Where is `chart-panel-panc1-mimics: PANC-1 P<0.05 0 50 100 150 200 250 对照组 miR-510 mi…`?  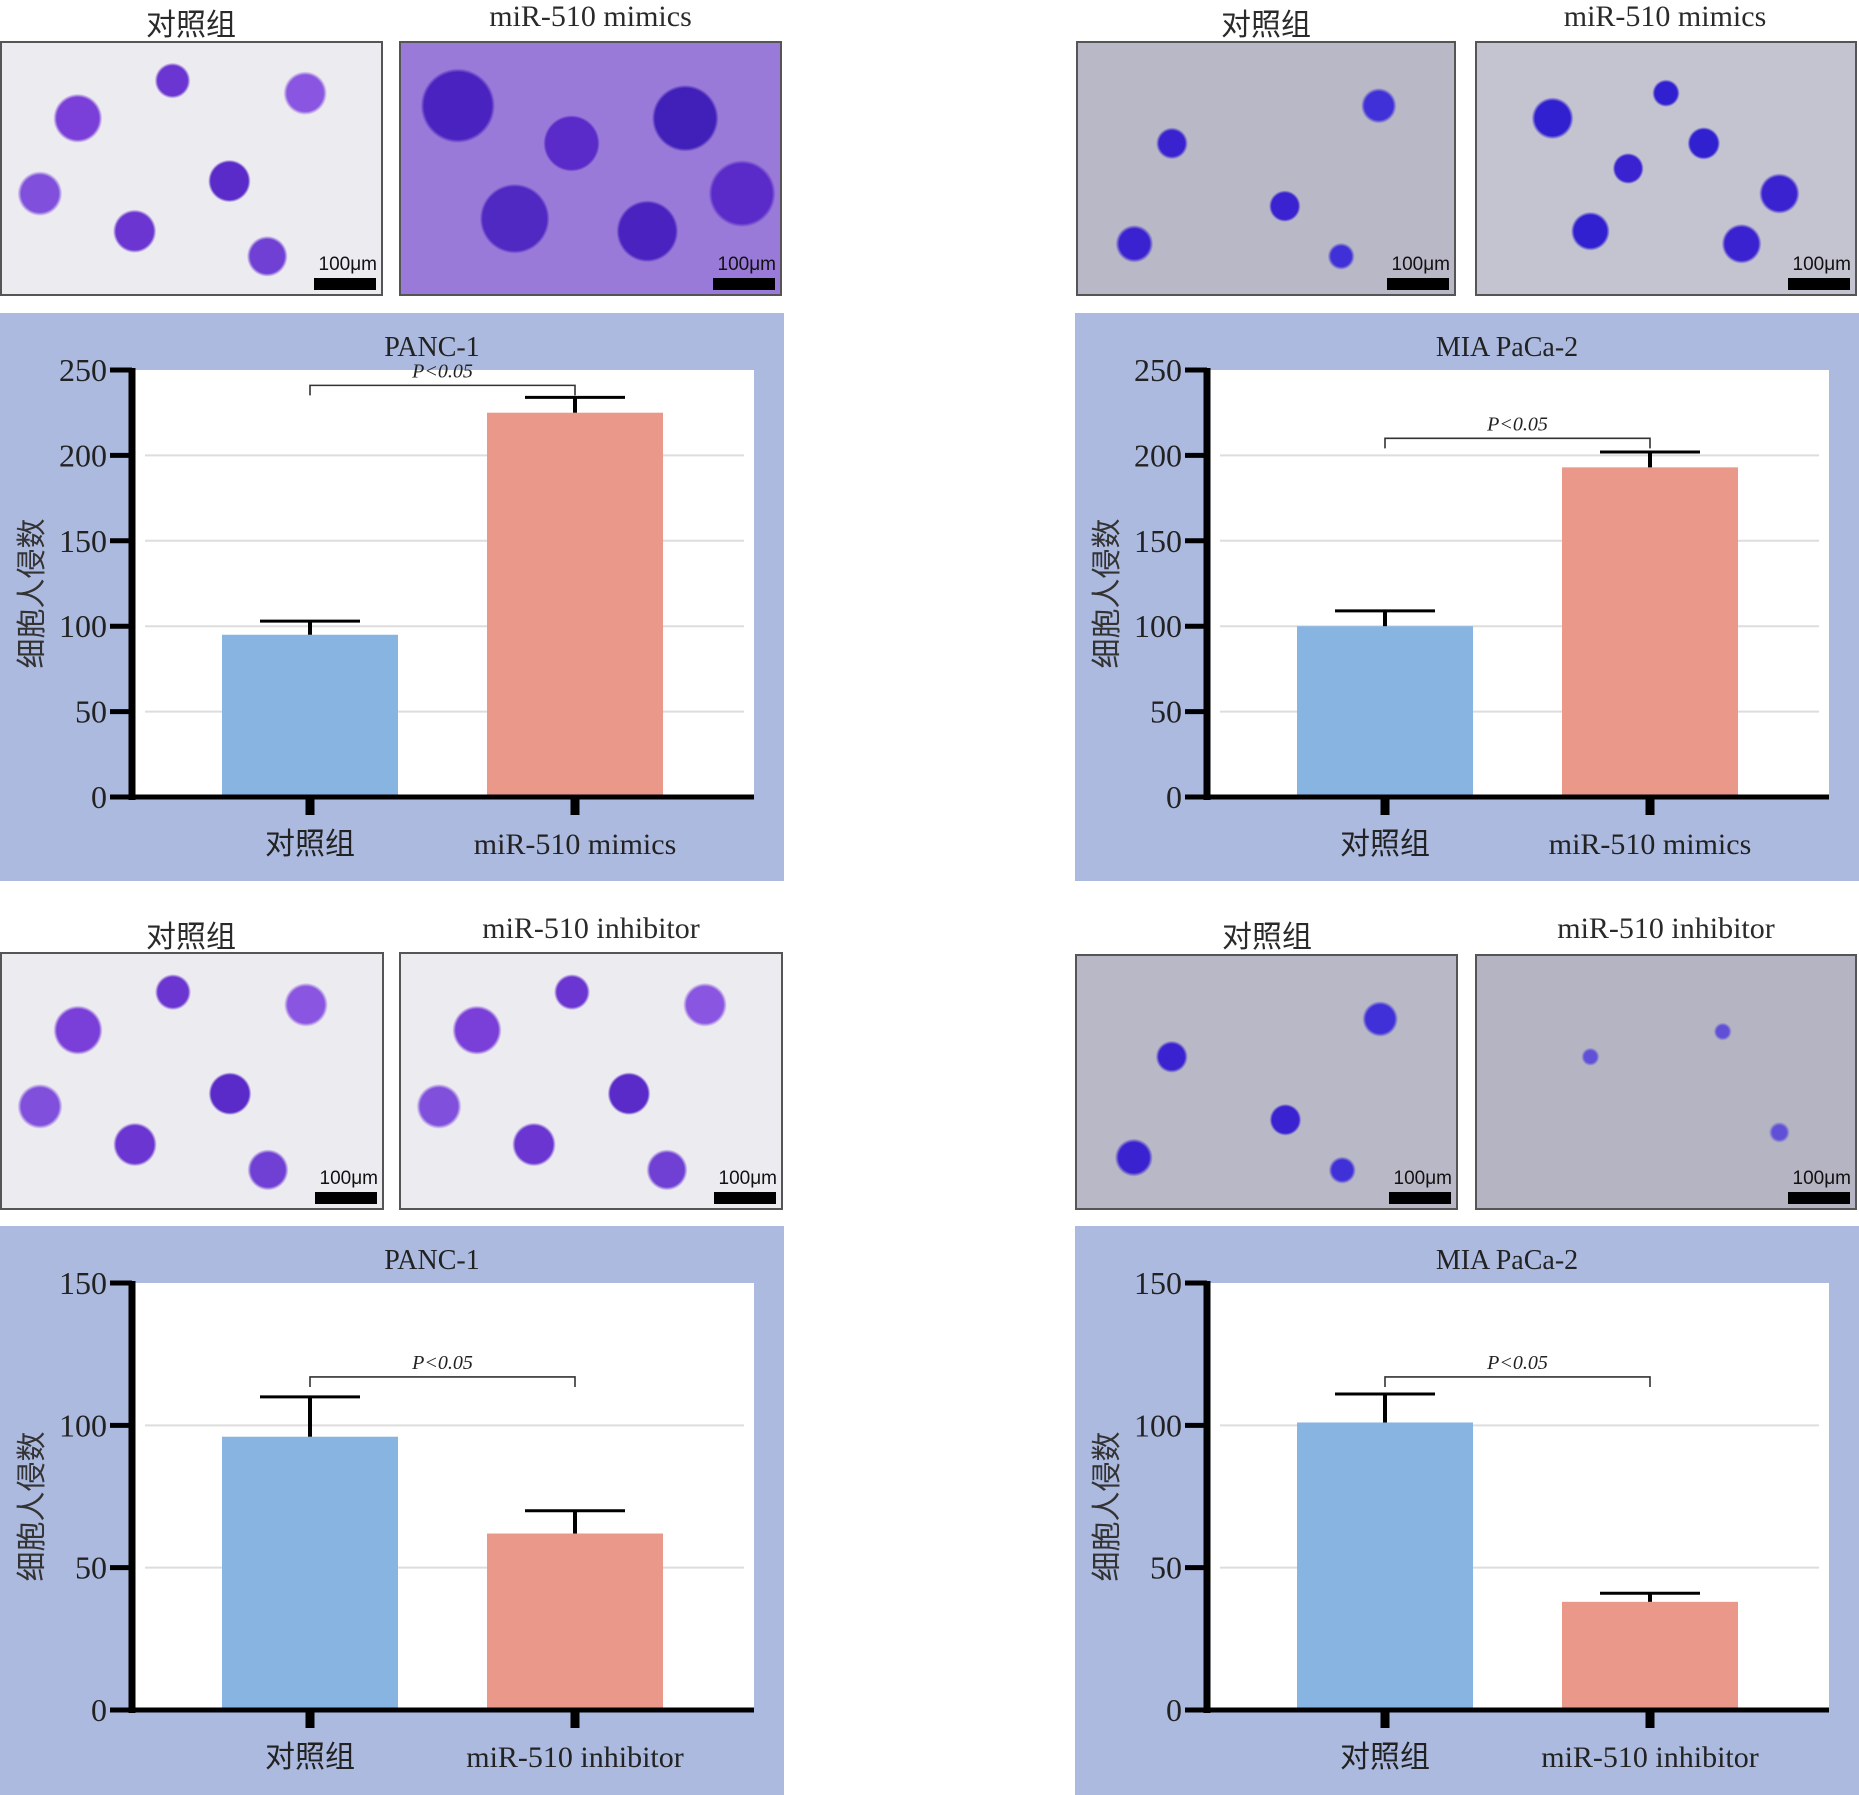 chart-panel-panc1-mimics: PANC-1 P<0.05 0 50 100 150 200 250 对照组 miR-510 mi… is located at coordinates (392, 597).